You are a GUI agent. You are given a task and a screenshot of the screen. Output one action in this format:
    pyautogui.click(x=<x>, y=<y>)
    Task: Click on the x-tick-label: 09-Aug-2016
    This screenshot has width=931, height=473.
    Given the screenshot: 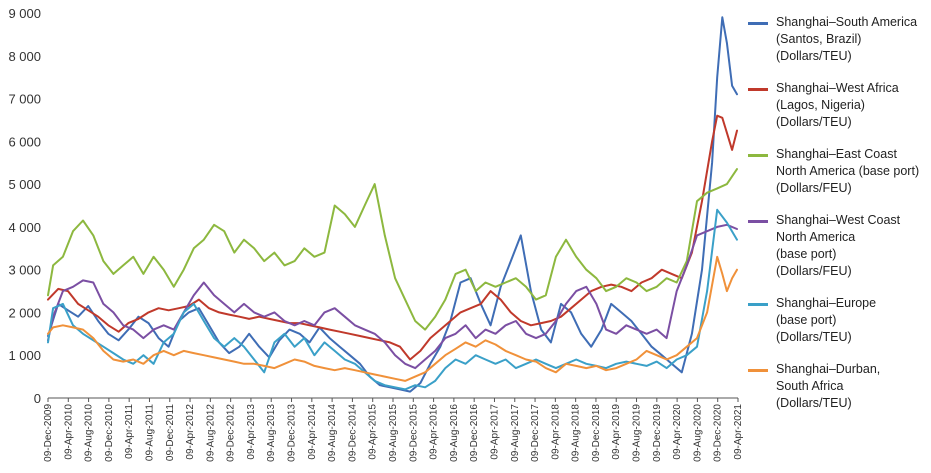 What is the action you would take?
    pyautogui.click(x=454, y=433)
    